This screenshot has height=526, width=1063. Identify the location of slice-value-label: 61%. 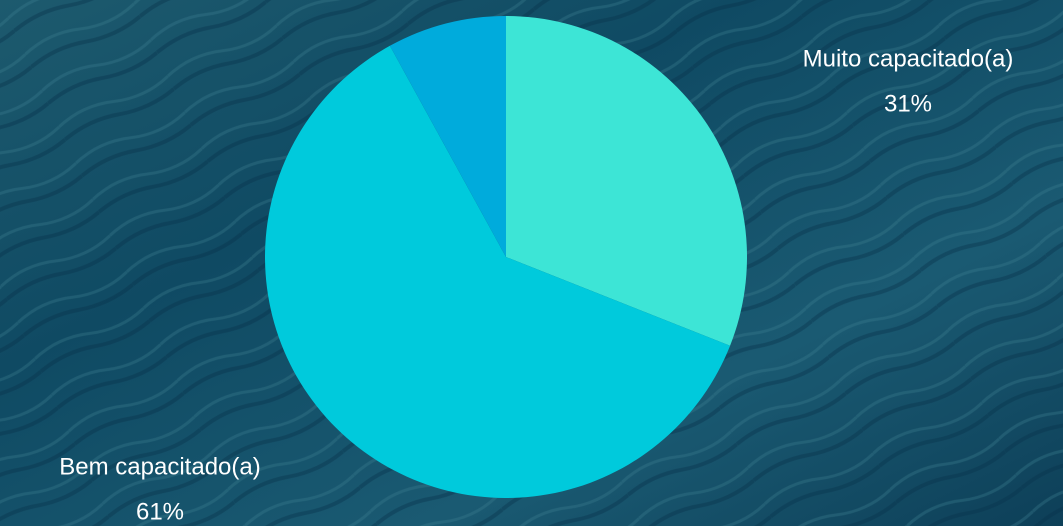
(160, 511).